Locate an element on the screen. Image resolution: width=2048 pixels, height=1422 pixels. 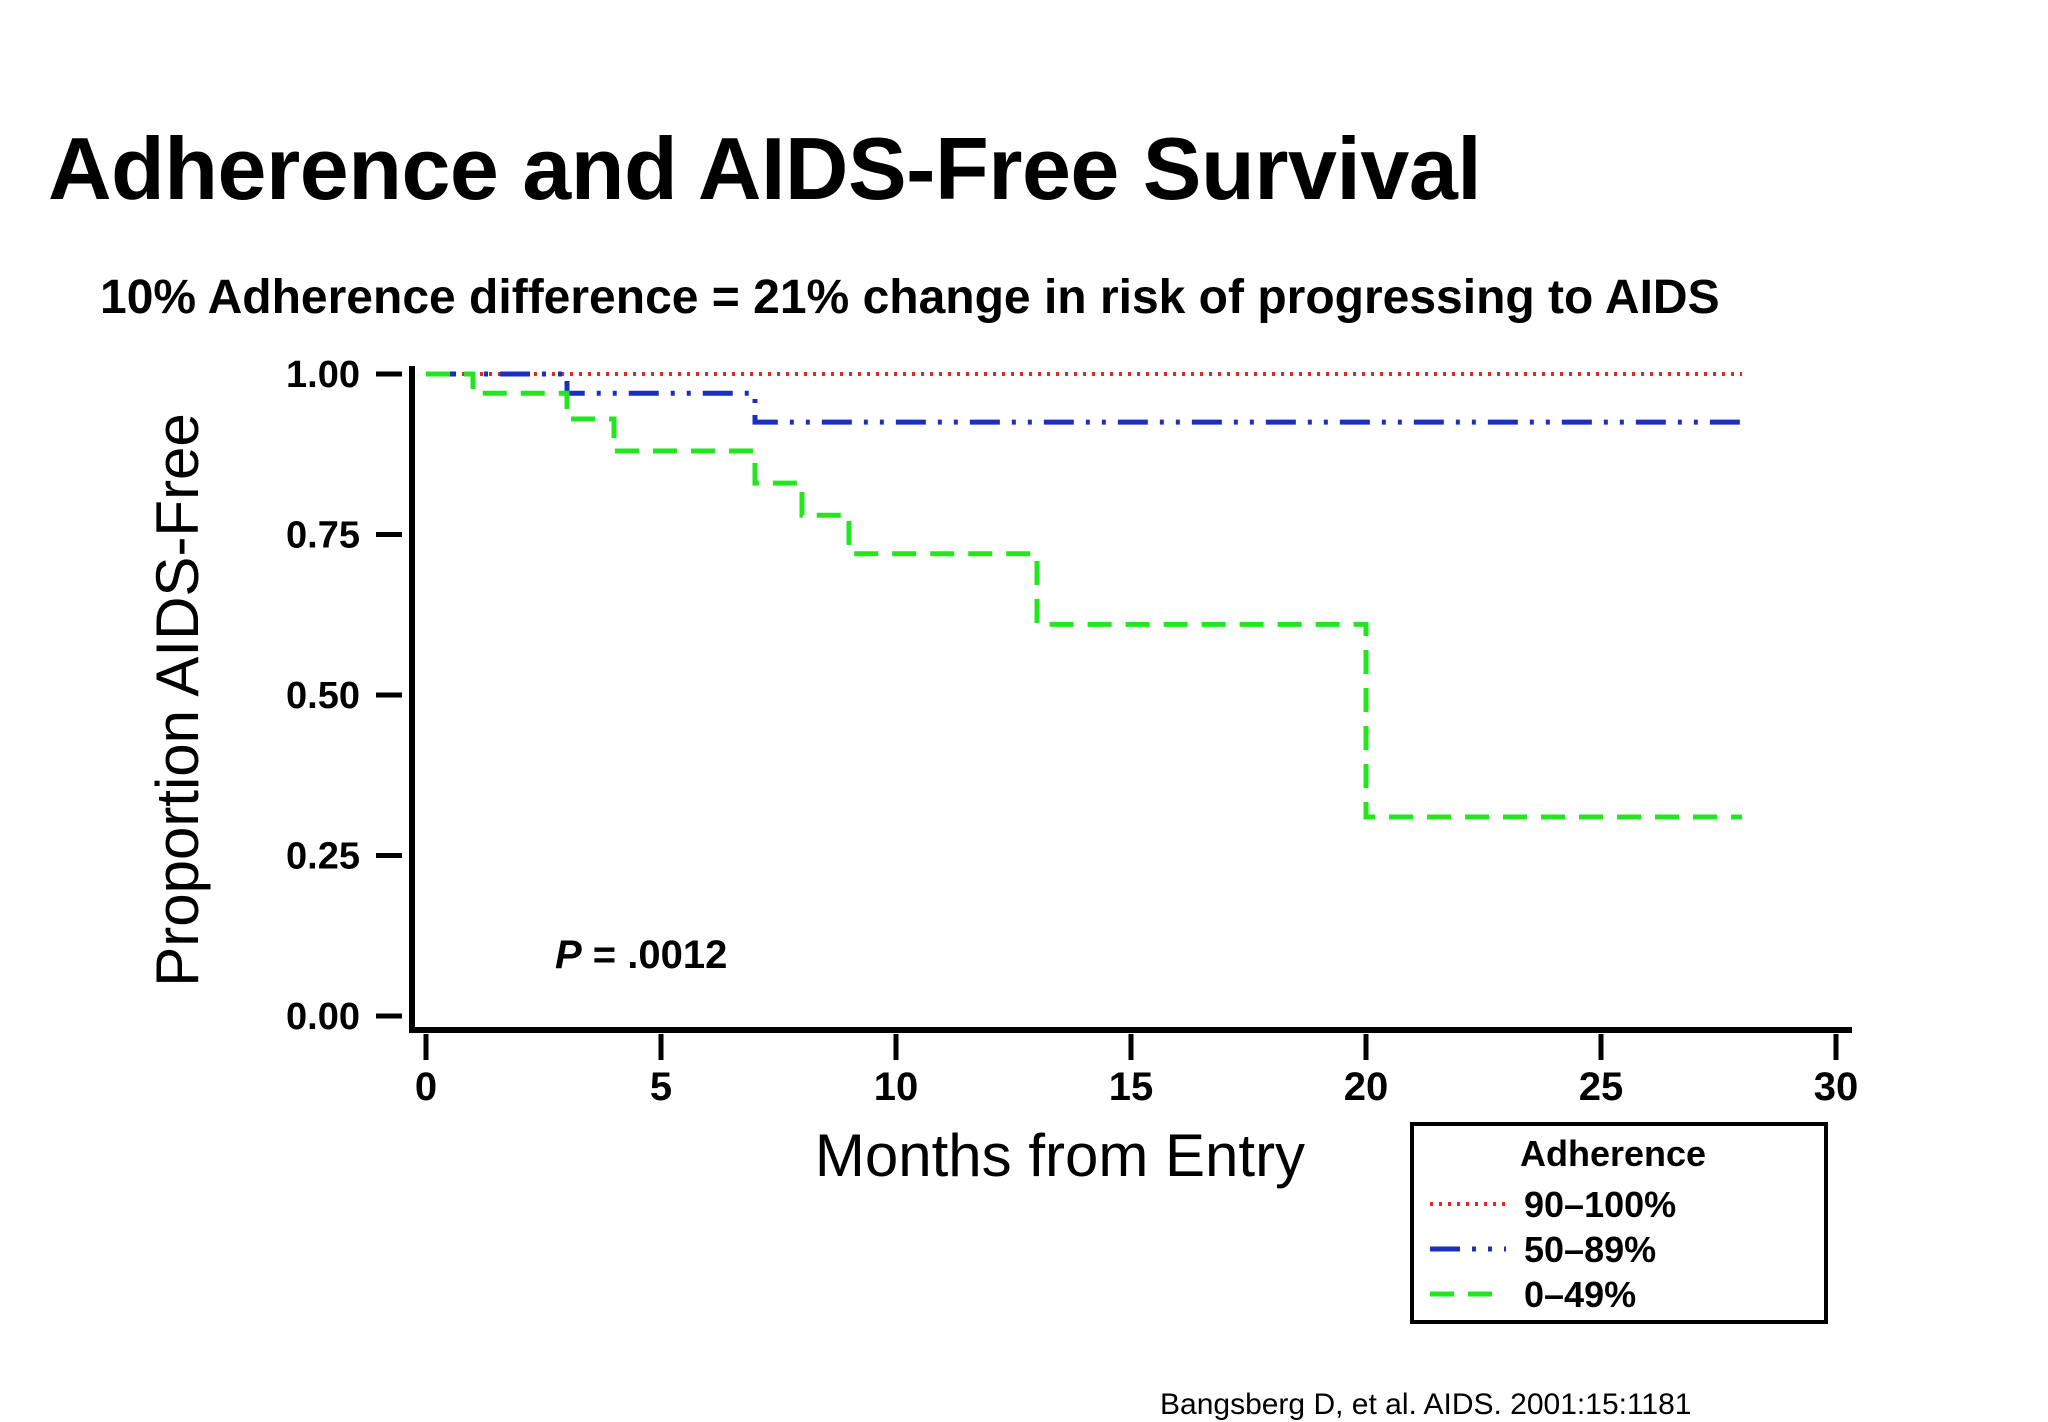
y-axis-title: Proportion AIDS-Free is located at coordinates (177, 700).